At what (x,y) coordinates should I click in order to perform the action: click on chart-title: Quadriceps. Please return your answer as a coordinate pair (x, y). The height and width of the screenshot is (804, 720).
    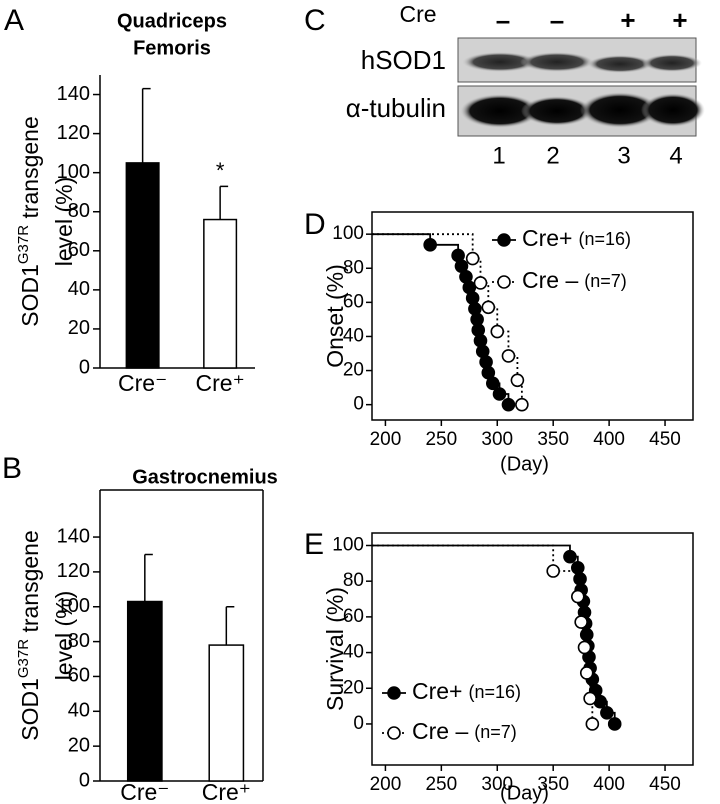
    Looking at the image, I should click on (172, 21).